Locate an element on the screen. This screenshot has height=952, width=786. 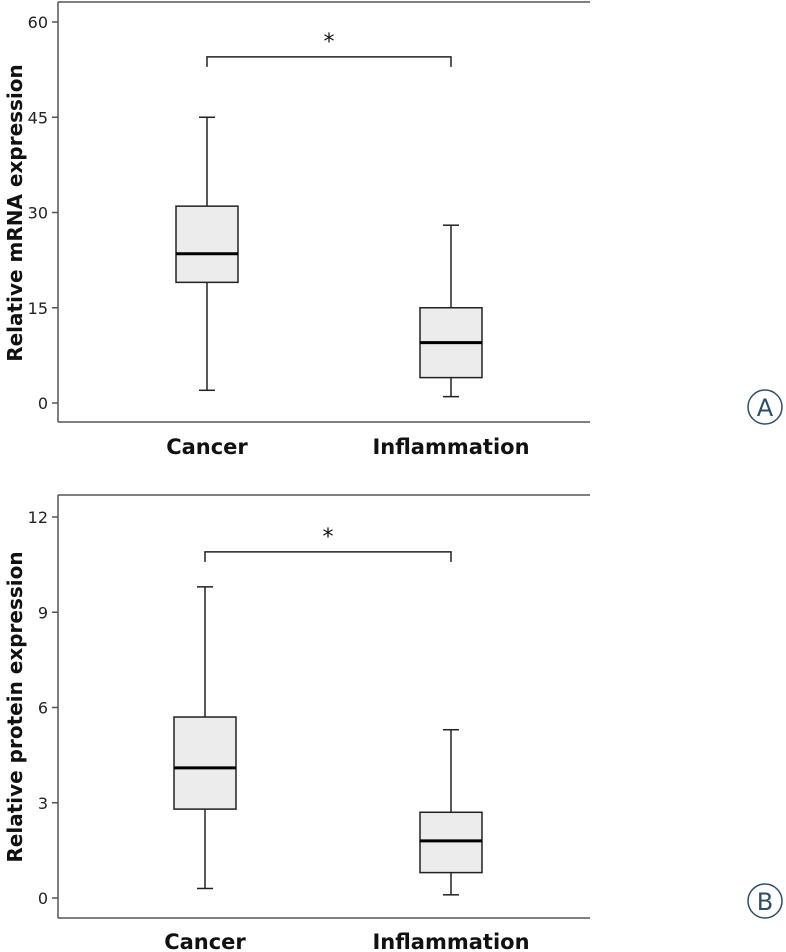
y-axis-title: Relative mRNA expression is located at coordinates (15, 213).